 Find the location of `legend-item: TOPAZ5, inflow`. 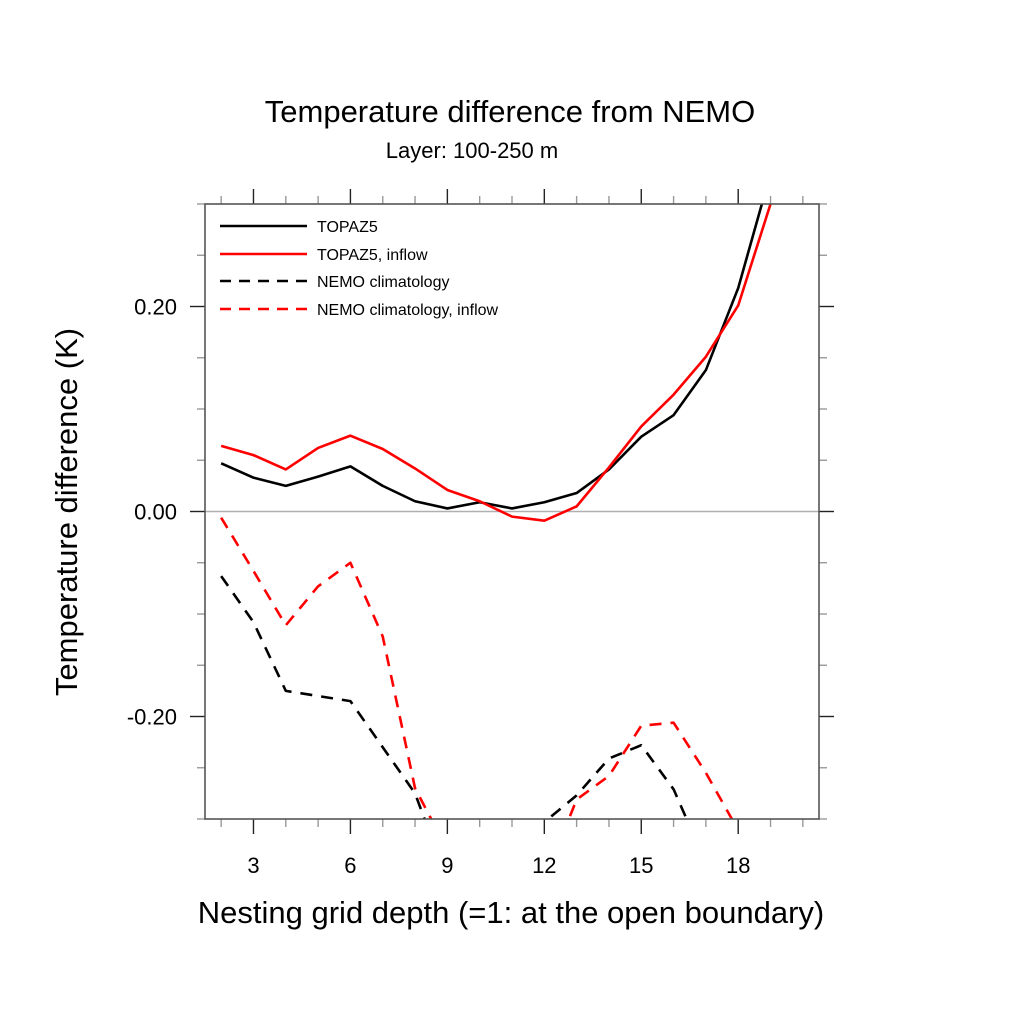

legend-item: TOPAZ5, inflow is located at coordinates (324, 255).